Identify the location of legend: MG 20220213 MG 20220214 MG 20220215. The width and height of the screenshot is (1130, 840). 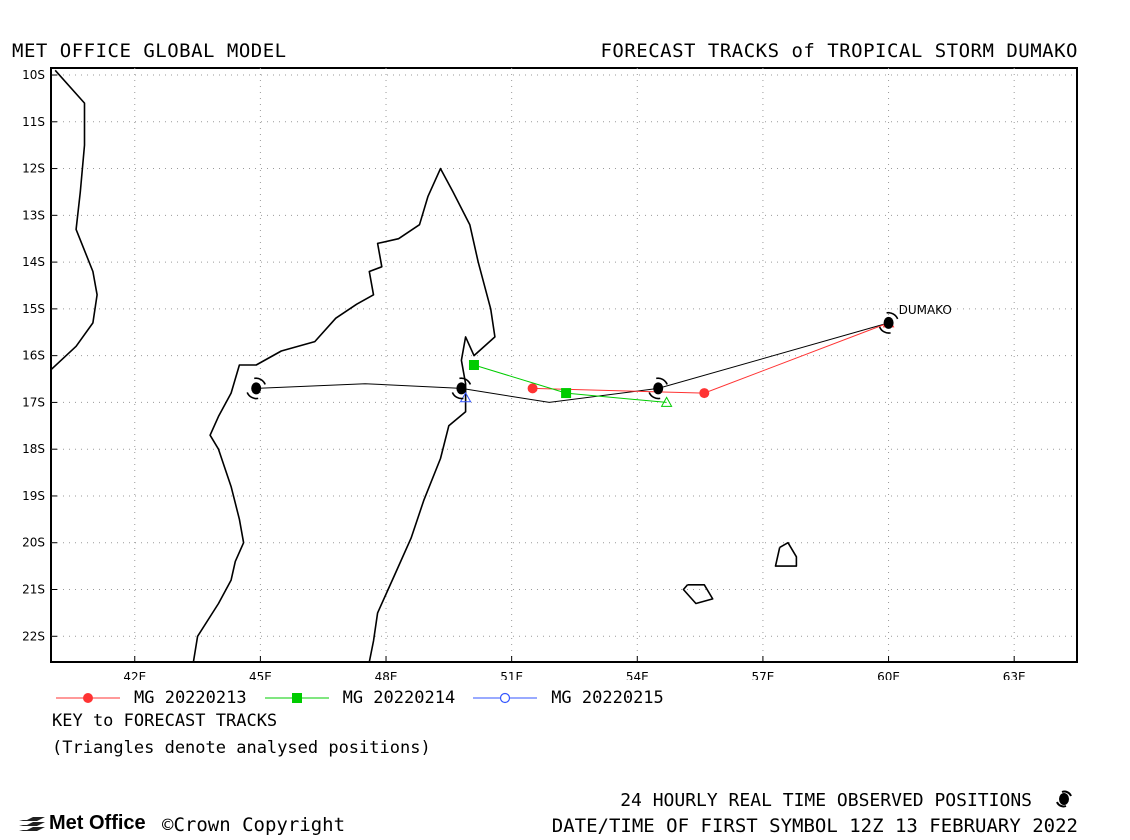
(365, 698).